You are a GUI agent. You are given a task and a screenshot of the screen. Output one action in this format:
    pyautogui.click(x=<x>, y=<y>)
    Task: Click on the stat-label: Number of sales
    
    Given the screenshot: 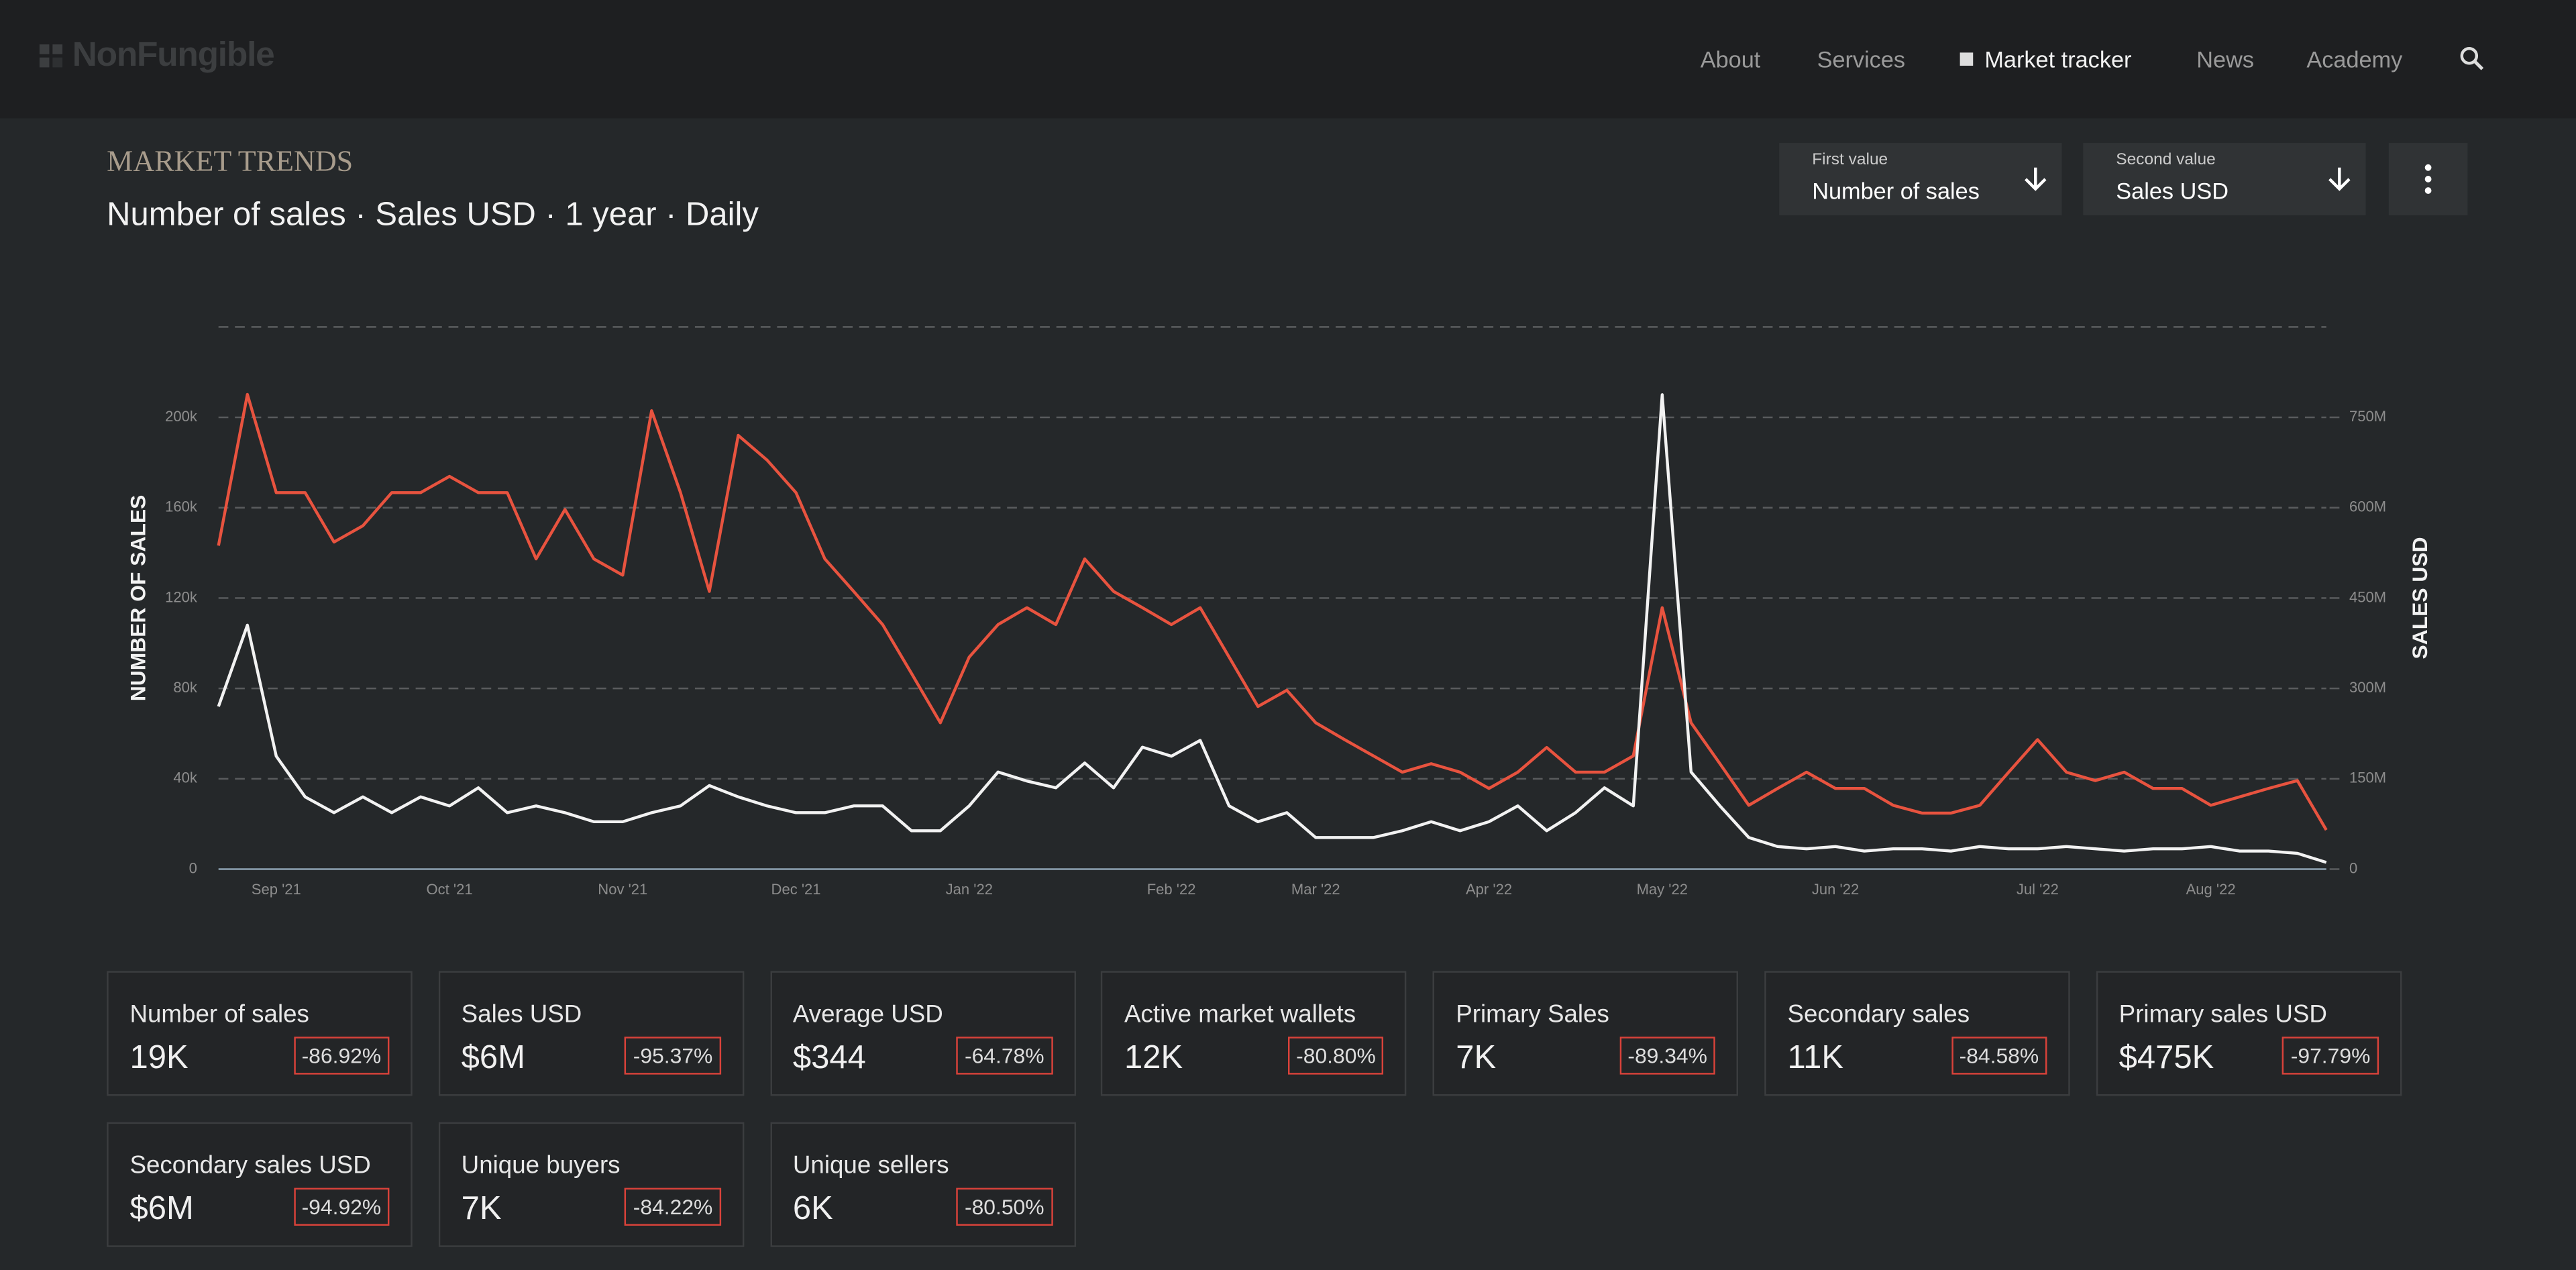 What is the action you would take?
    pyautogui.click(x=219, y=1014)
    